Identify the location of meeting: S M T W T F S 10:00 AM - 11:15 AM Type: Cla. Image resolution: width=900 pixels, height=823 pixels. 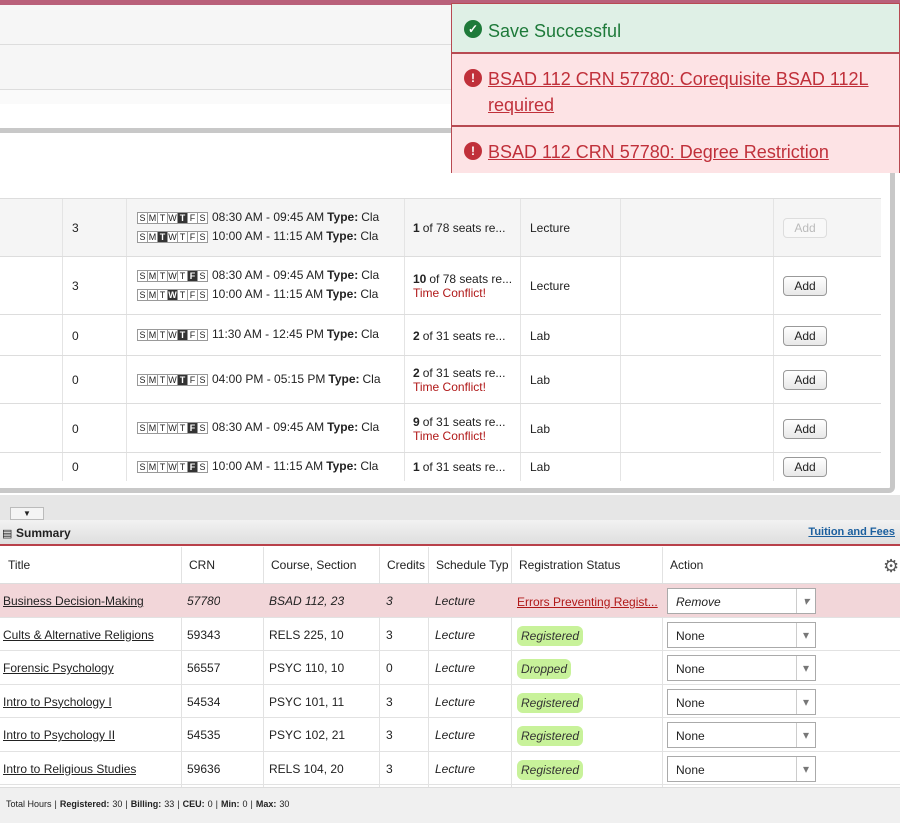
(270, 295).